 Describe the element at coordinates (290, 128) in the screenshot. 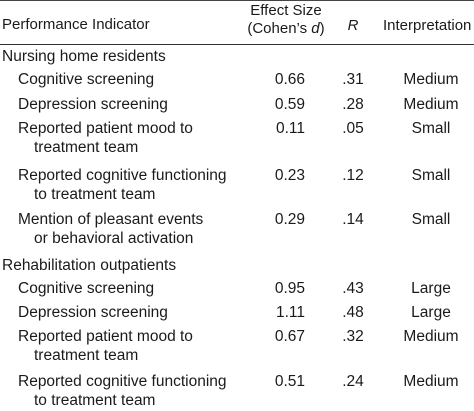

I see `row-effect-size: 0.11` at that location.